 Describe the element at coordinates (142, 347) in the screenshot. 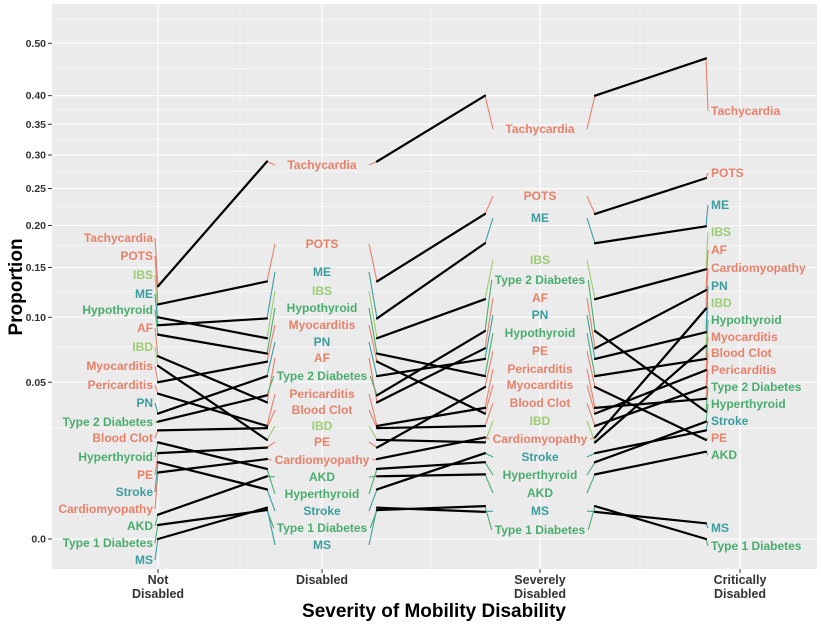

I see `label-ibd-0: IBD` at that location.